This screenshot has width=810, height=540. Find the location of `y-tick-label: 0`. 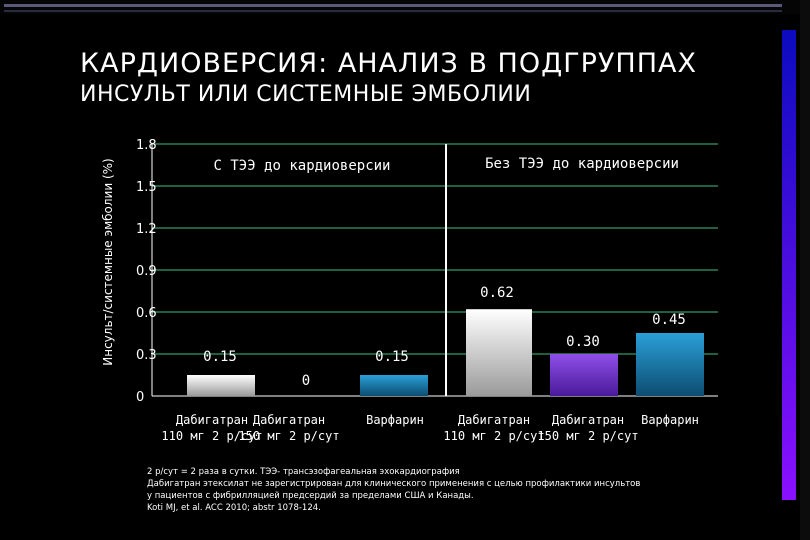

y-tick-label: 0 is located at coordinates (140, 397).